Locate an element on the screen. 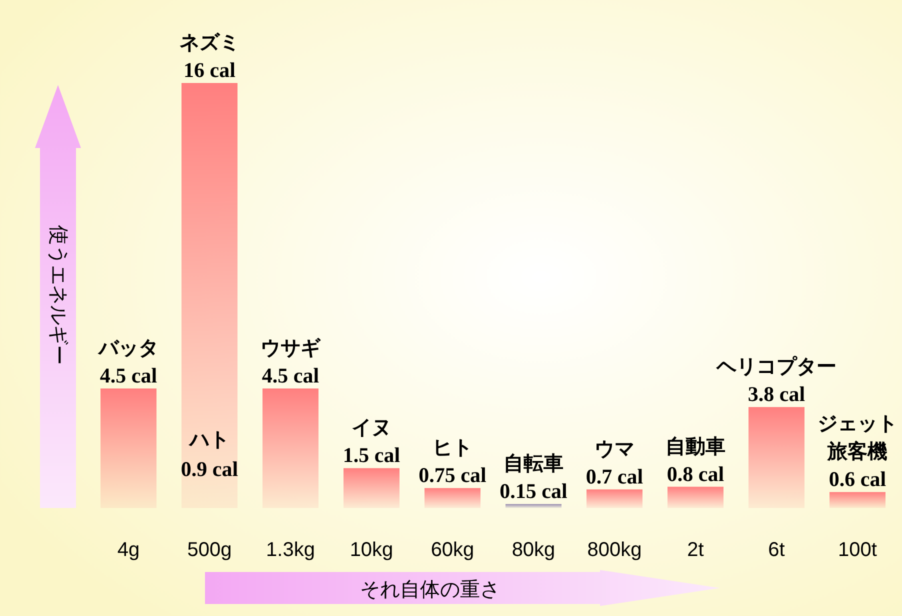 The image size is (902, 616). annotation: 自転車 is located at coordinates (534, 464).